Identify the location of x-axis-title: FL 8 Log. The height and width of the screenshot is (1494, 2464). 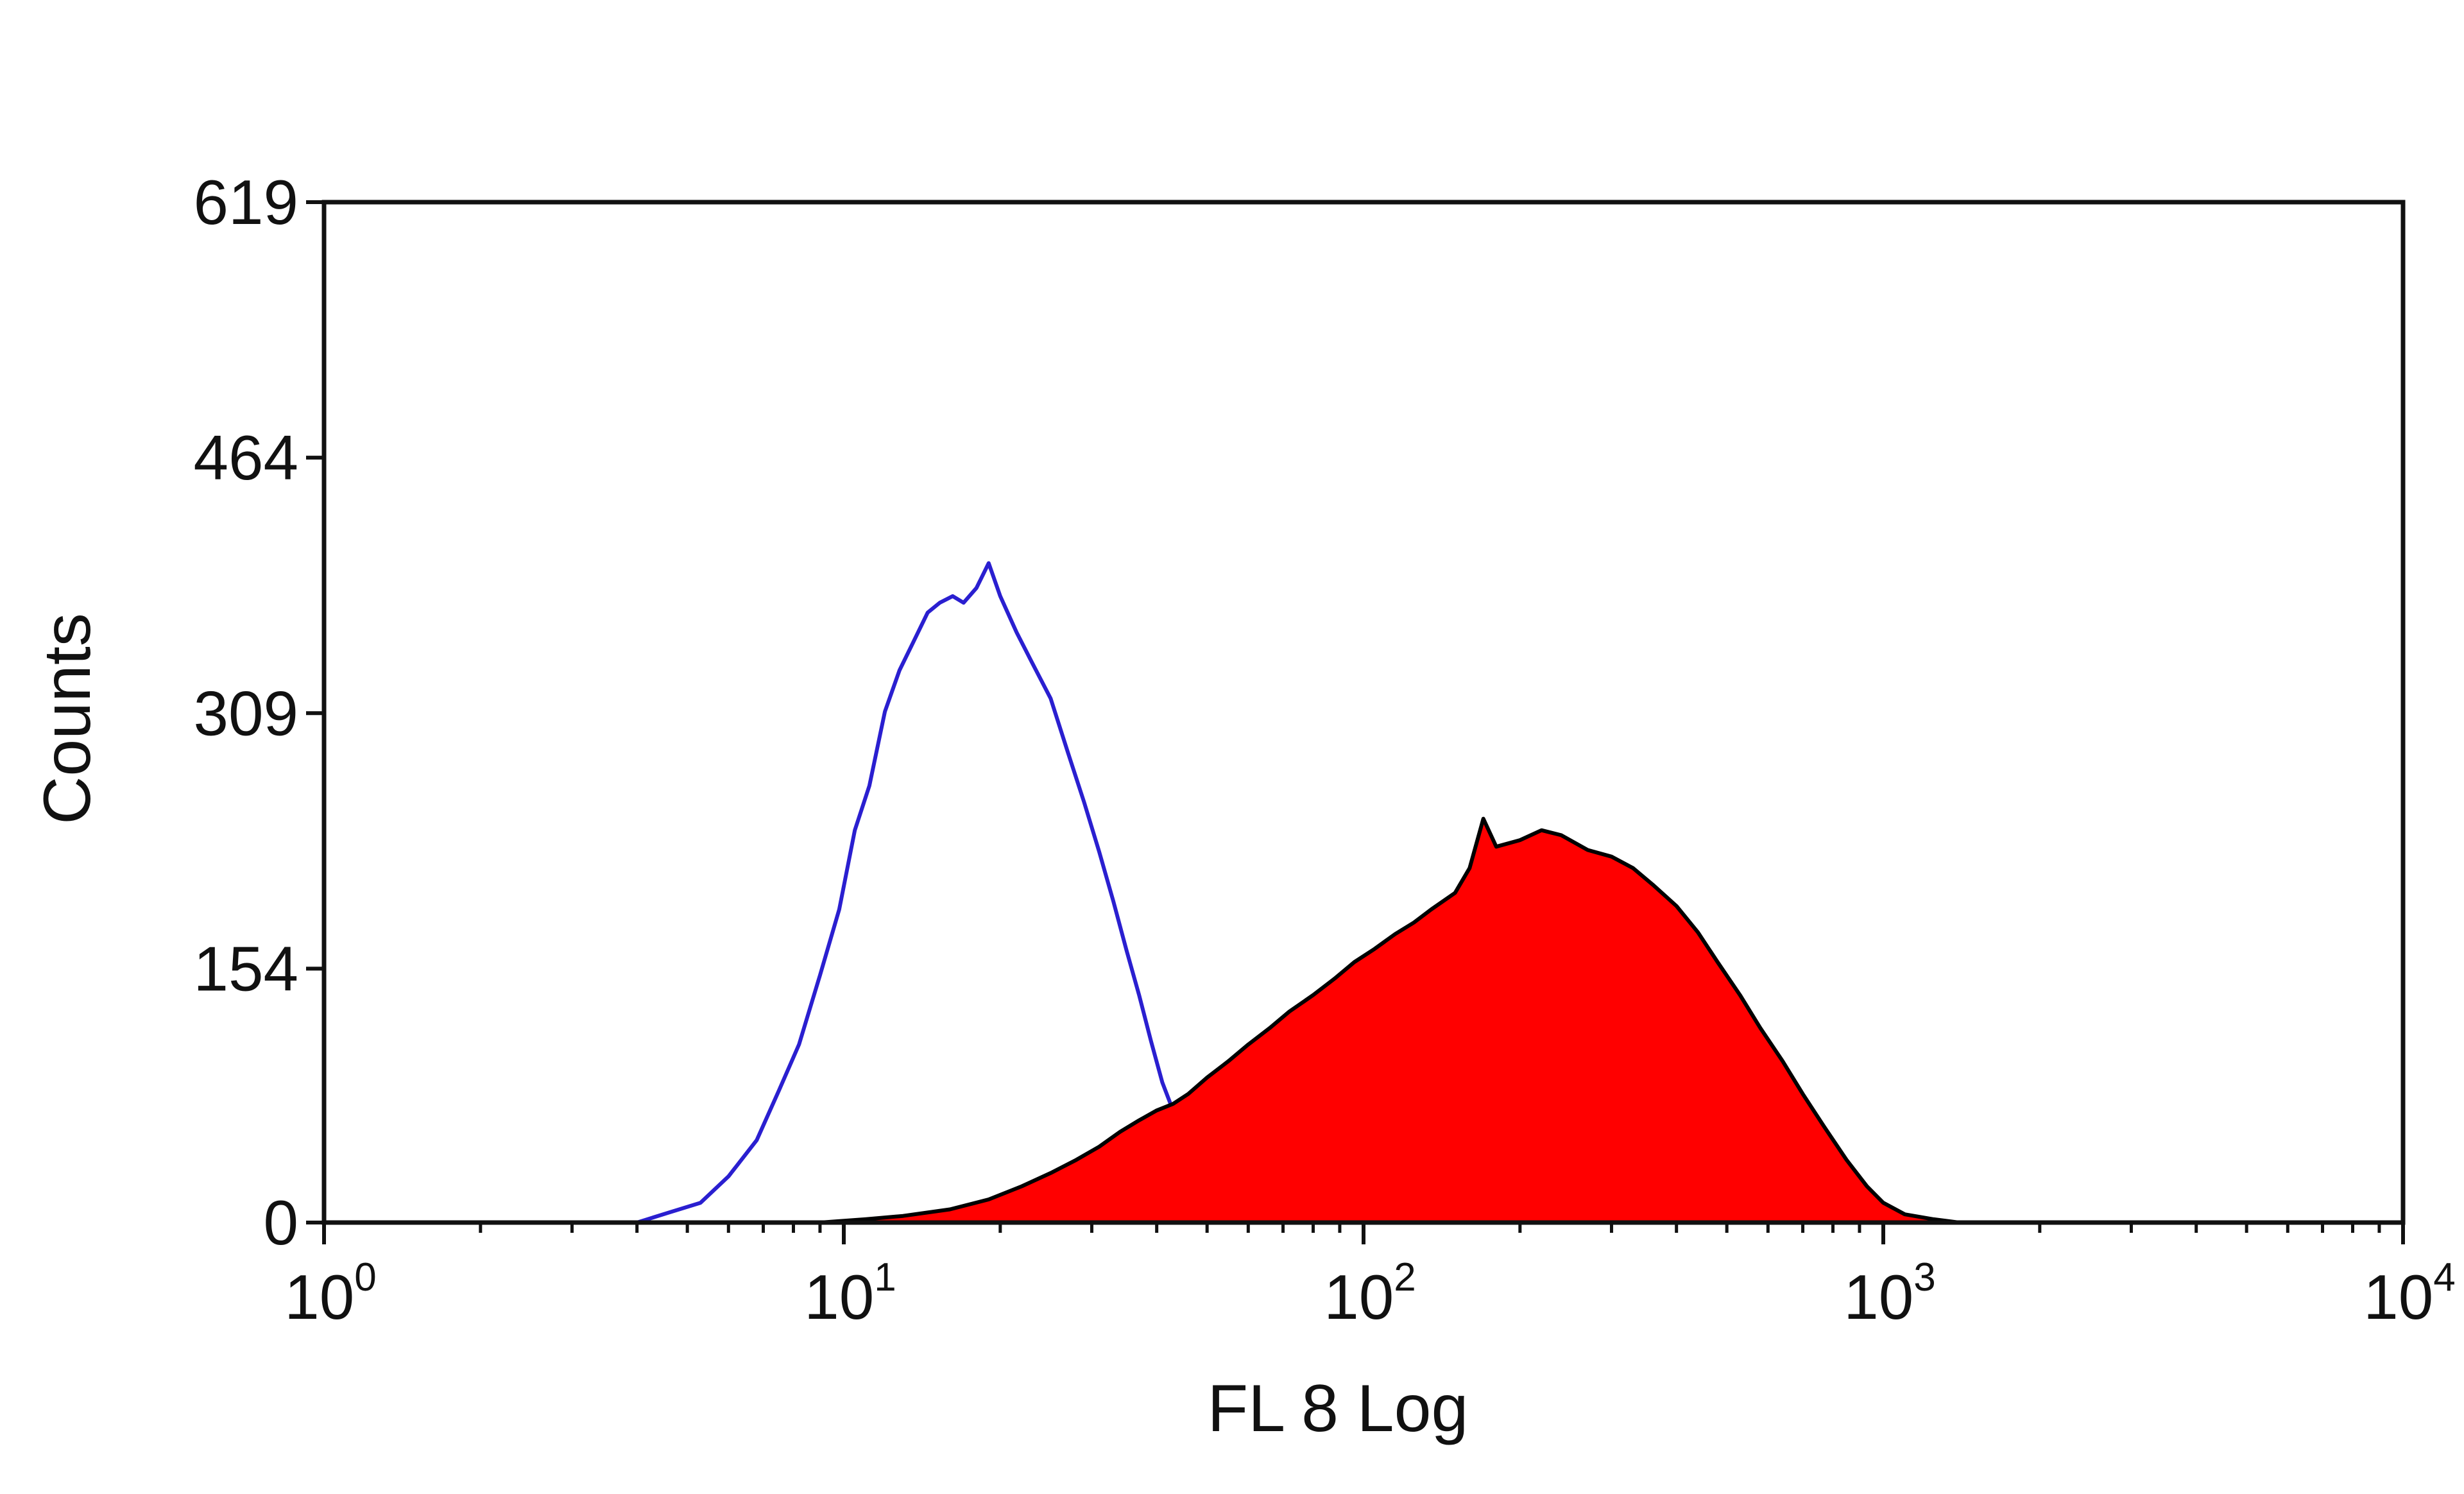
(1339, 1408).